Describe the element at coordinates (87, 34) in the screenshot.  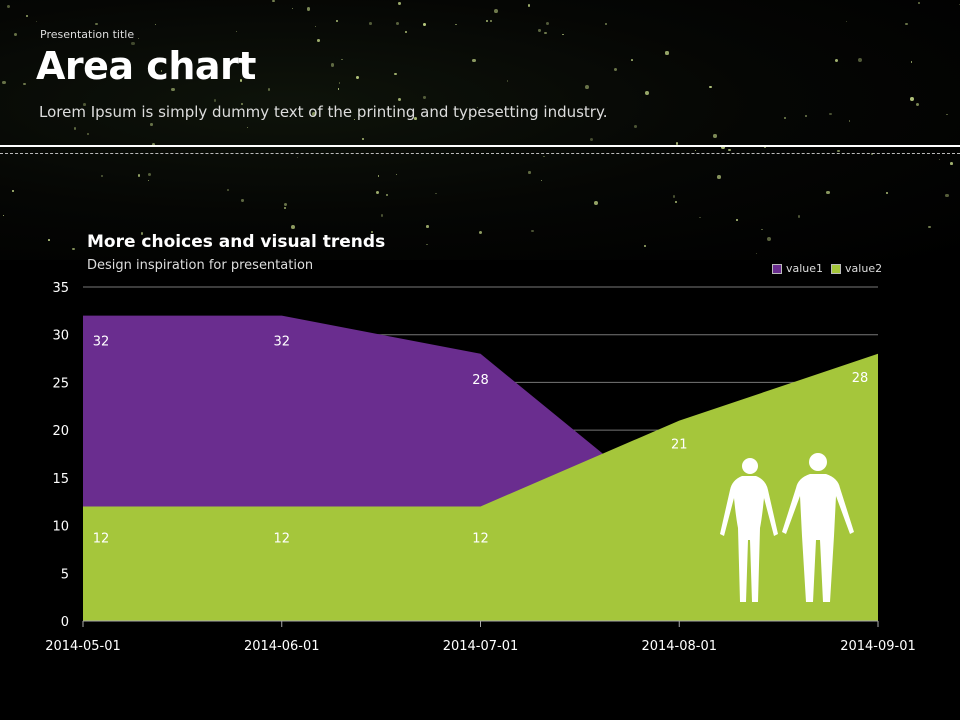
I see `presentation-small-title: Presentation title` at that location.